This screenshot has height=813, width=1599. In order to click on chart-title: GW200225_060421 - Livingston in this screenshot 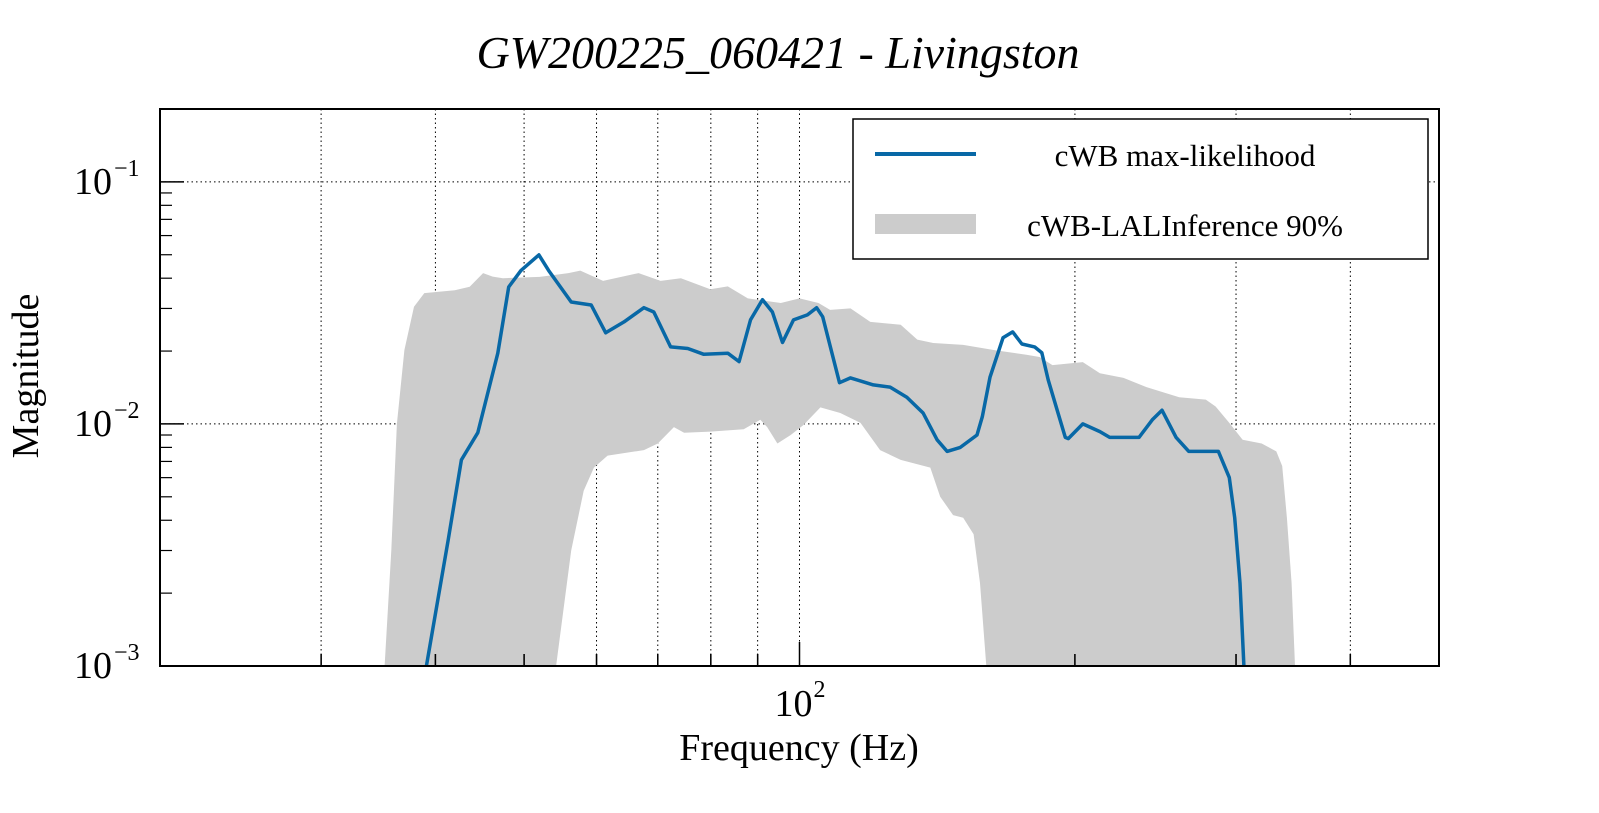, I will do `click(777, 52)`.